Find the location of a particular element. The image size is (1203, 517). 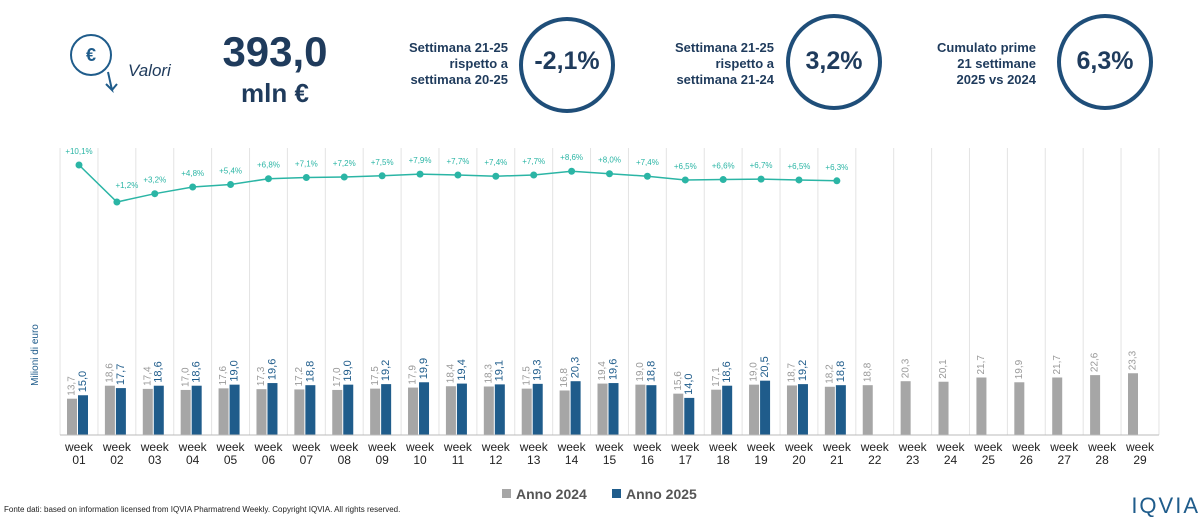

x-tick-label: week 20 is located at coordinates (798, 453).